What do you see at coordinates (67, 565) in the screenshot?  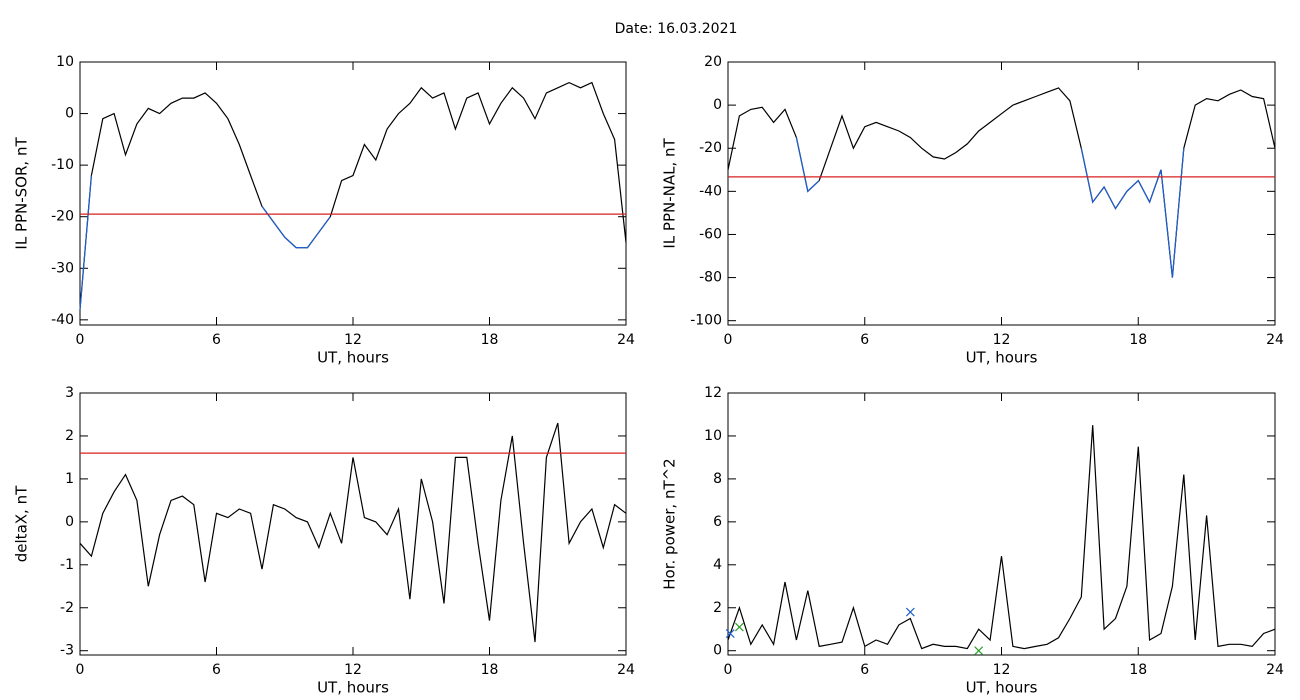 I see `y-tick-label: -1` at bounding box center [67, 565].